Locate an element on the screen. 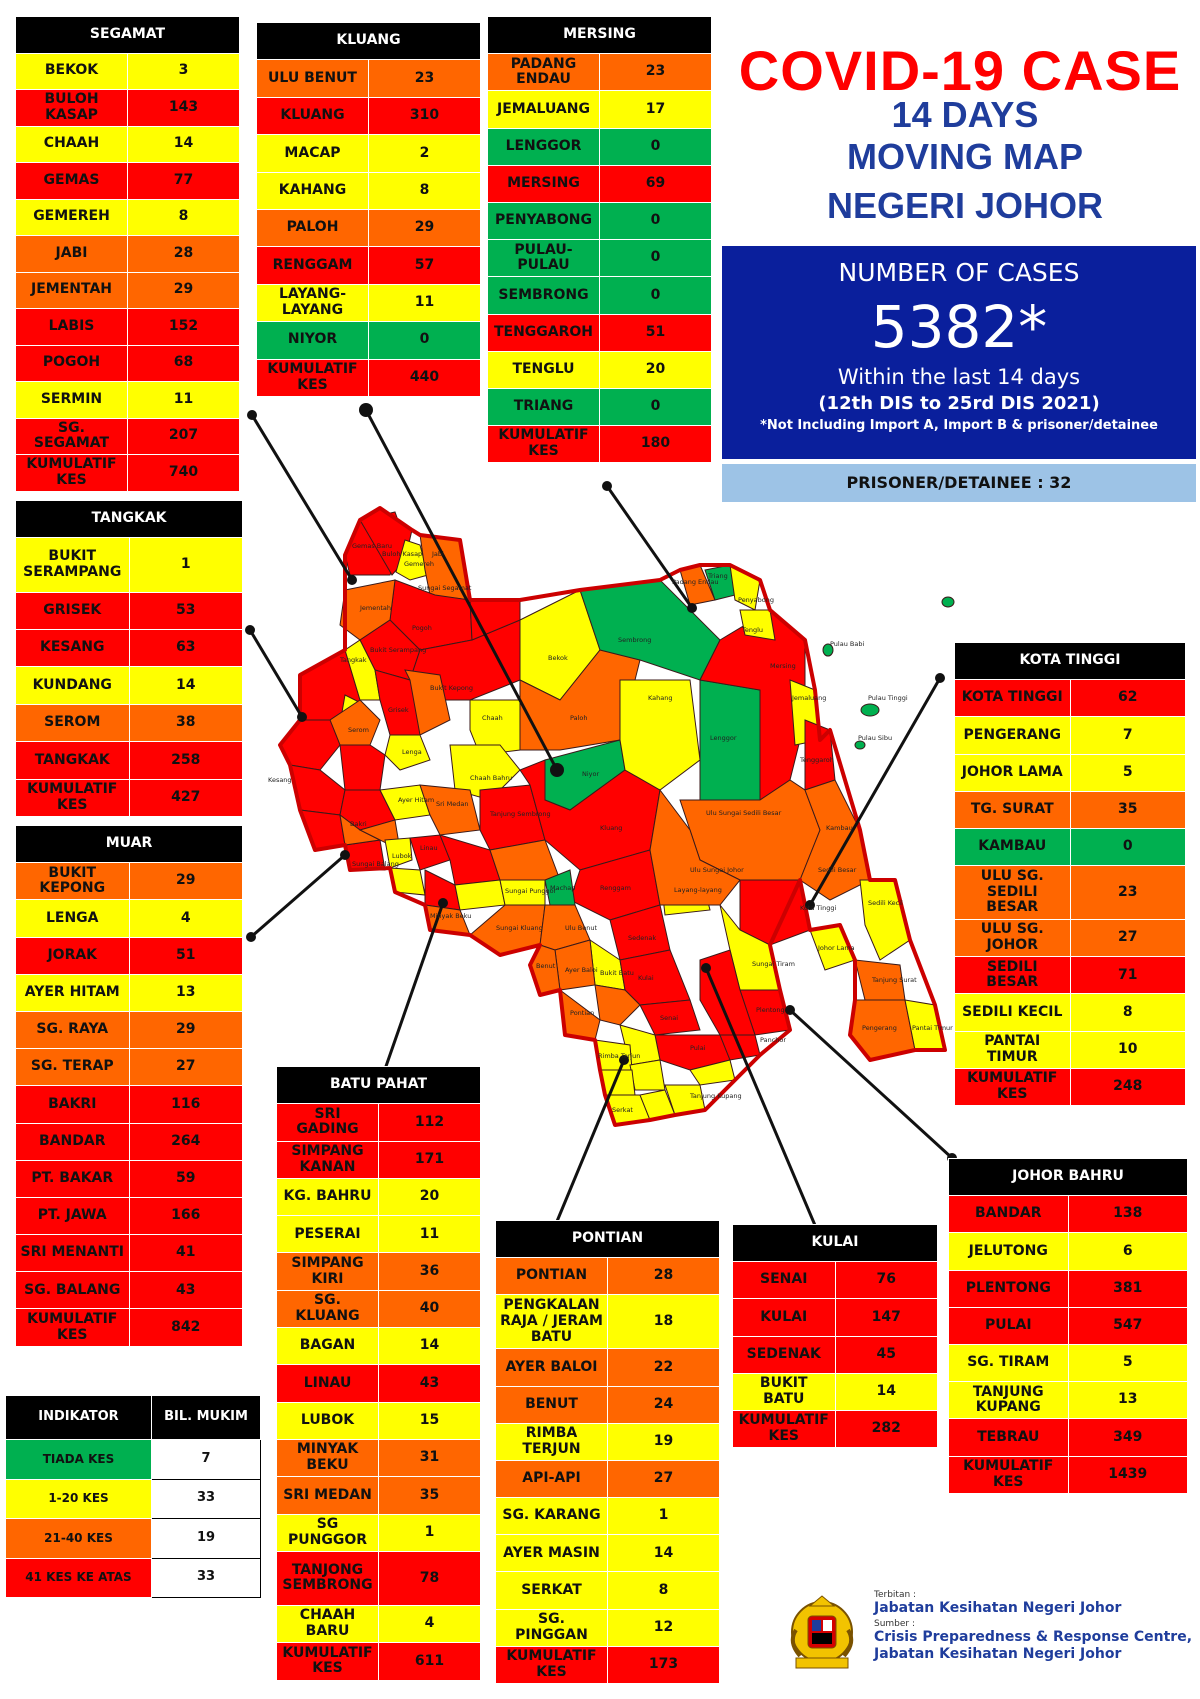 The image size is (1200, 1699). mukim-row: SEDENAK 45 is located at coordinates (835, 1354).